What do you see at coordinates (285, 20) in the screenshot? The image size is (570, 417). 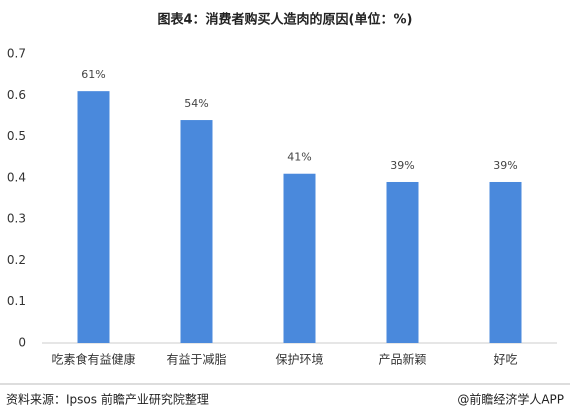 I see `chart-title: 图表4：消费者购买人造肉的原因(单位：%)` at bounding box center [285, 20].